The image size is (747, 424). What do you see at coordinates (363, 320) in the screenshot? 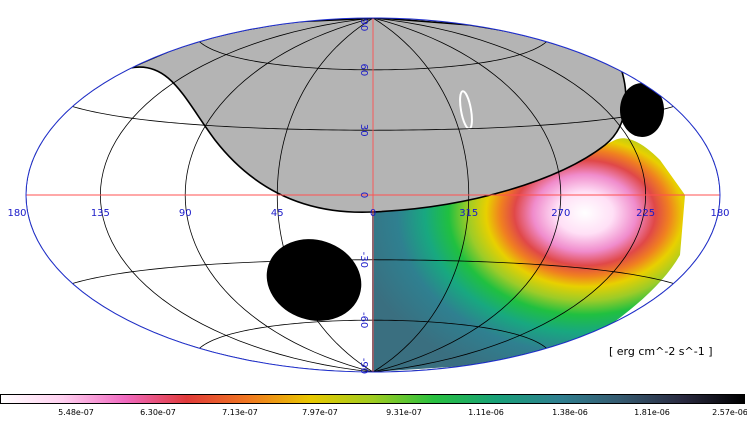
I see `latitude-label: -60` at bounding box center [363, 320].